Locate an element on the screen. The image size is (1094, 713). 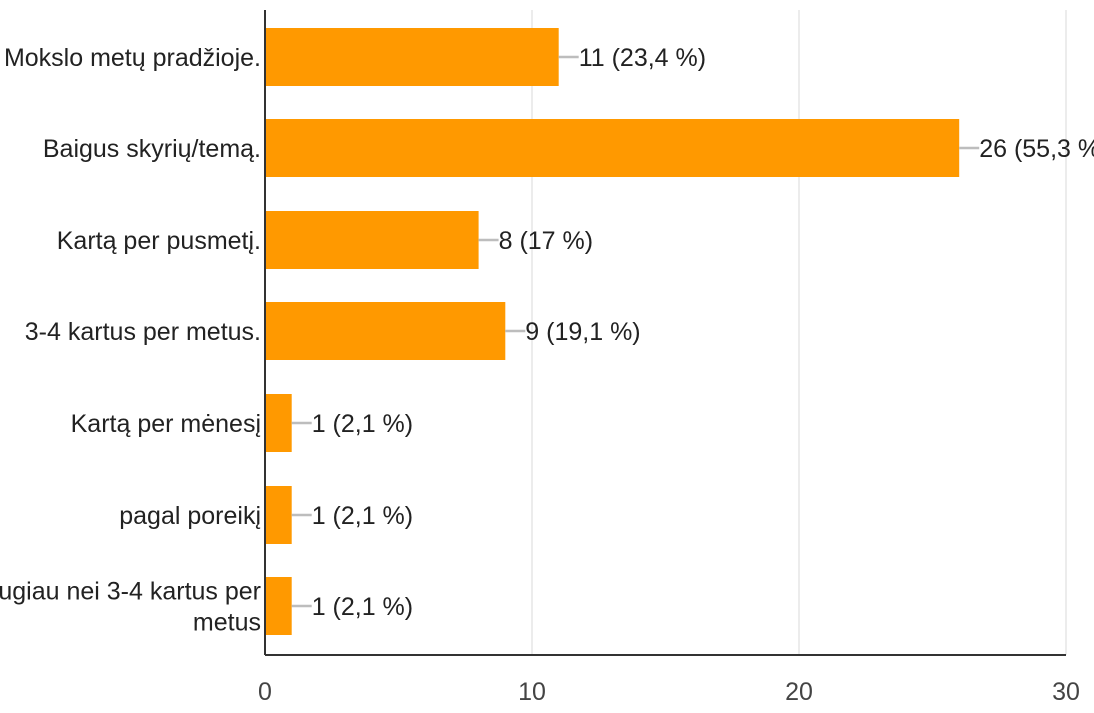
x-tick-label-30: 30 is located at coordinates (1066, 692).